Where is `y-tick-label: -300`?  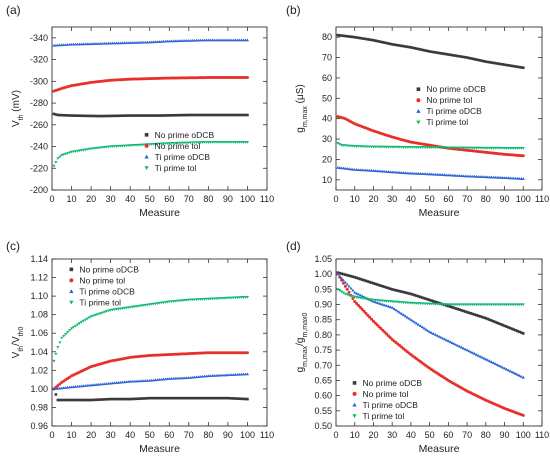
y-tick-label: -300 is located at coordinates (39, 81).